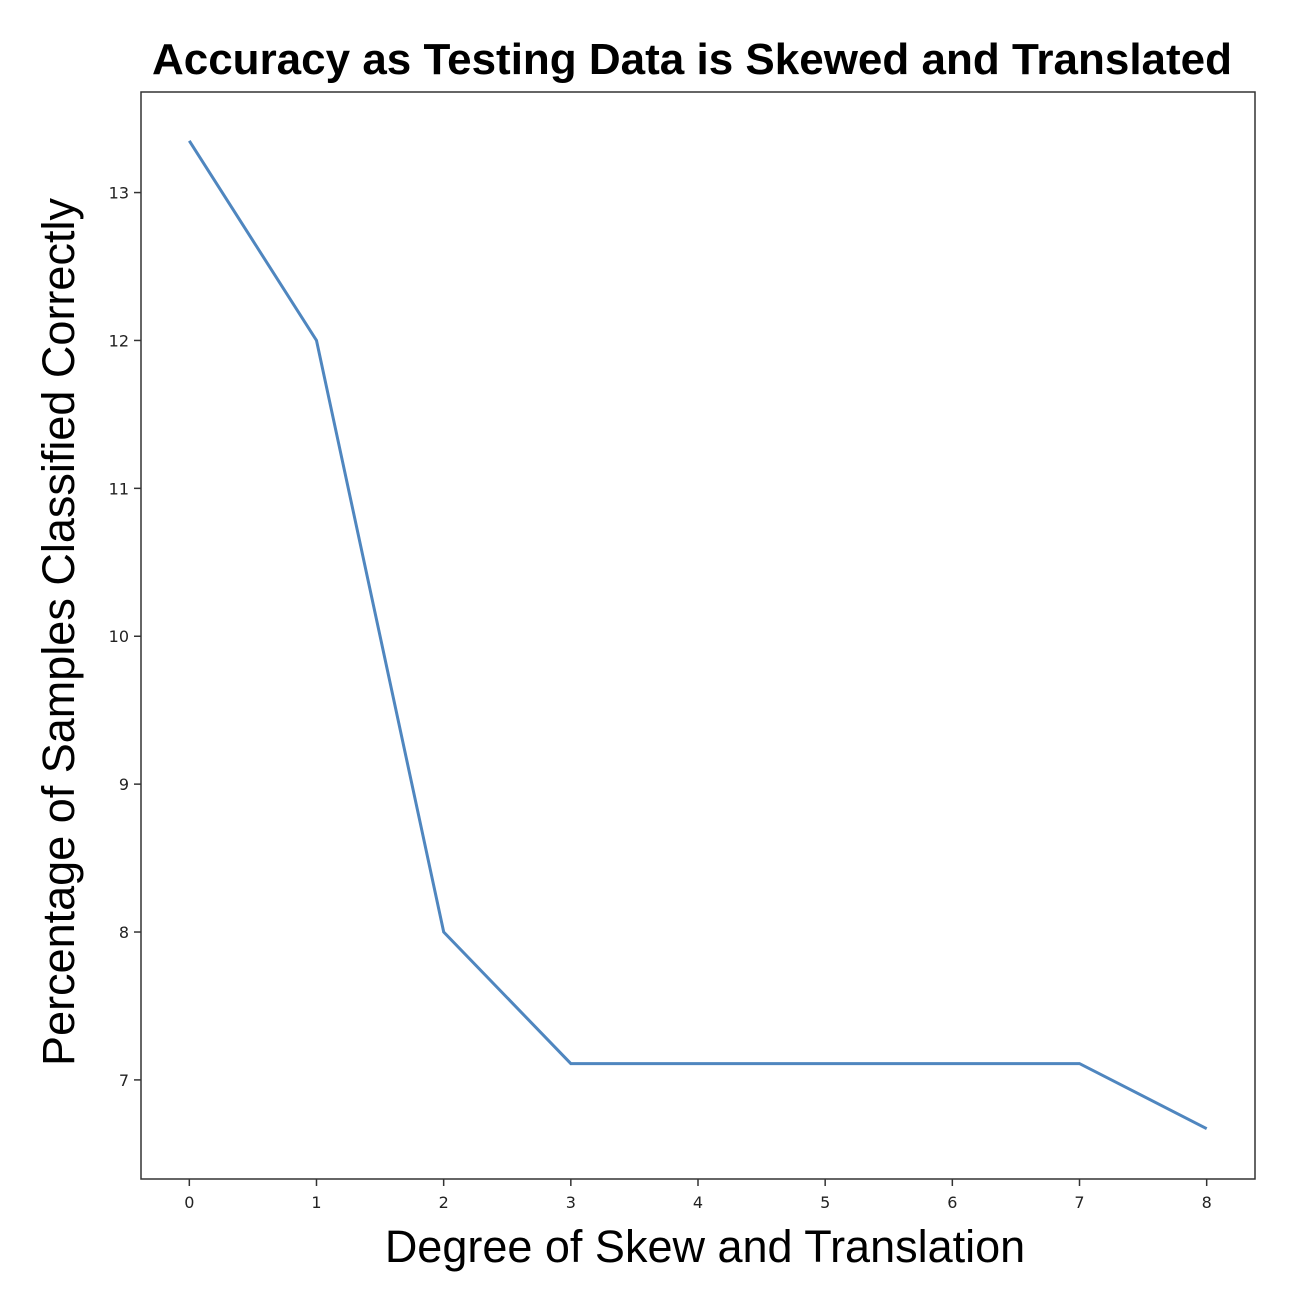  What do you see at coordinates (705, 1246) in the screenshot?
I see `x-axis-label: Degree of Skew and Translation` at bounding box center [705, 1246].